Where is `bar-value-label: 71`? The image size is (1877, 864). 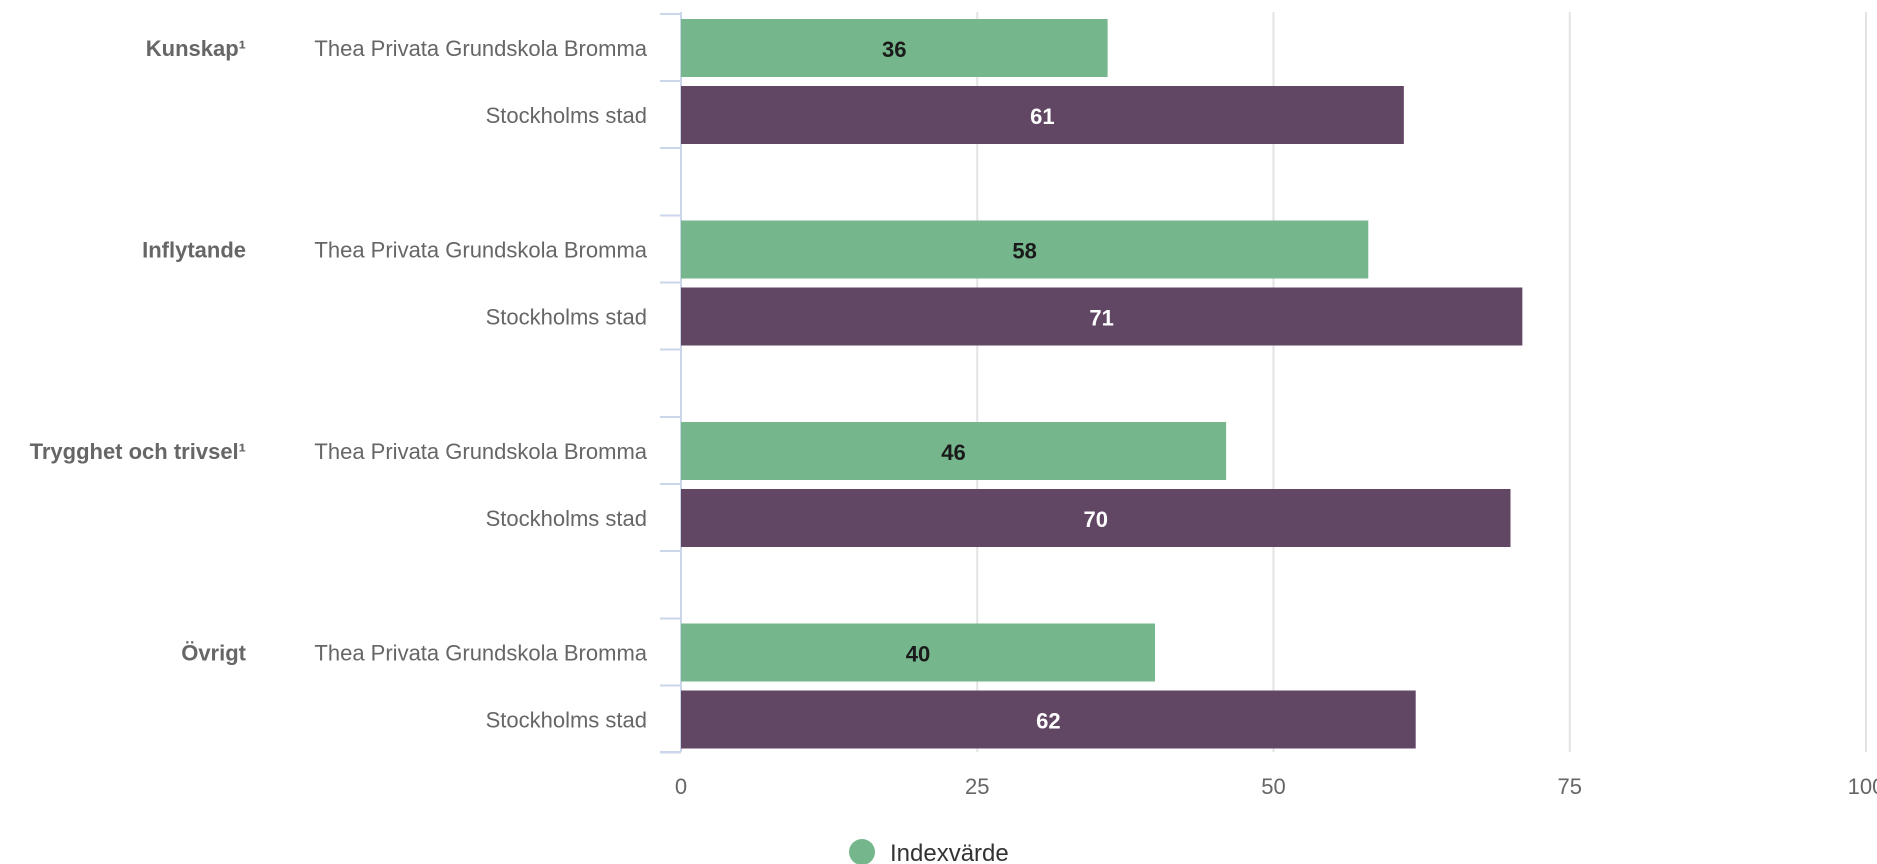 bar-value-label: 71 is located at coordinates (1101, 318).